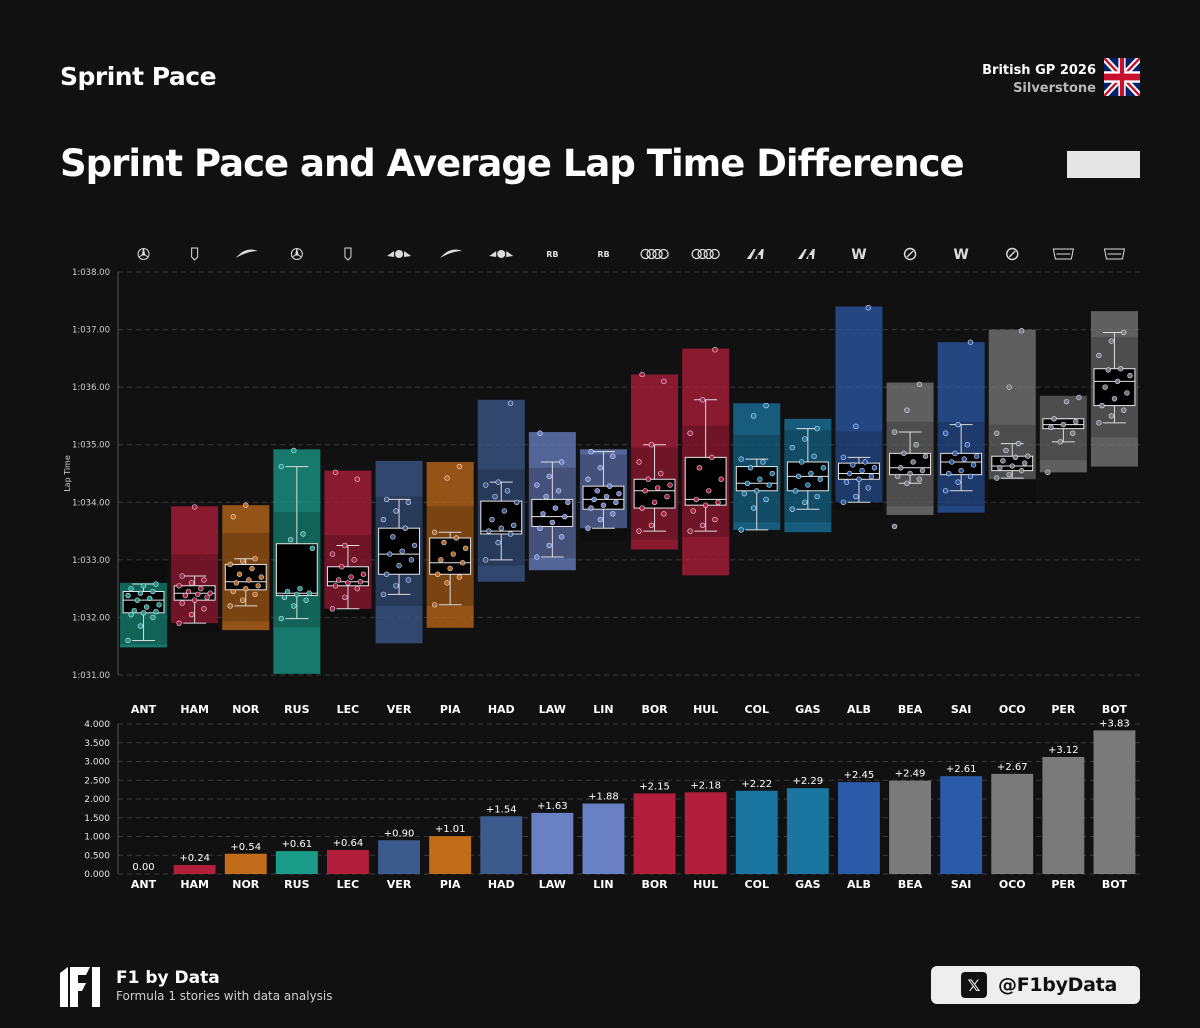 The width and height of the screenshot is (1200, 1028). I want to click on box-y-tick-label: 1:034.00, so click(91, 503).